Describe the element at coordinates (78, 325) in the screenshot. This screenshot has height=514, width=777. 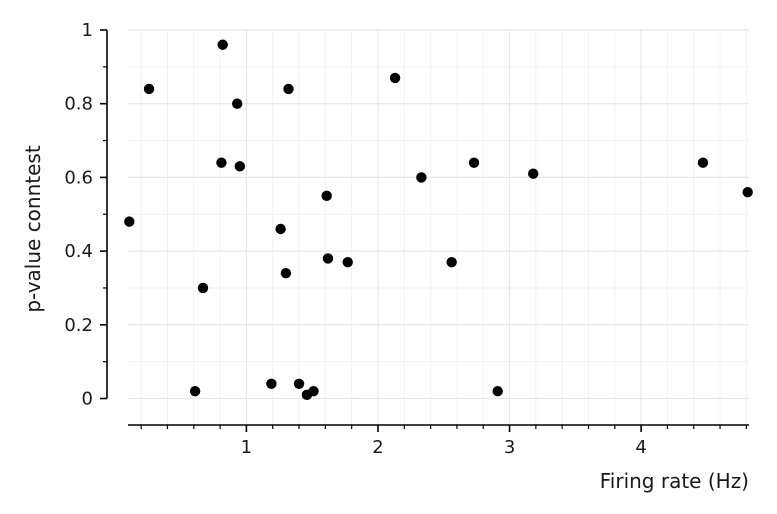
I see `y-tick-label: 0.2` at that location.